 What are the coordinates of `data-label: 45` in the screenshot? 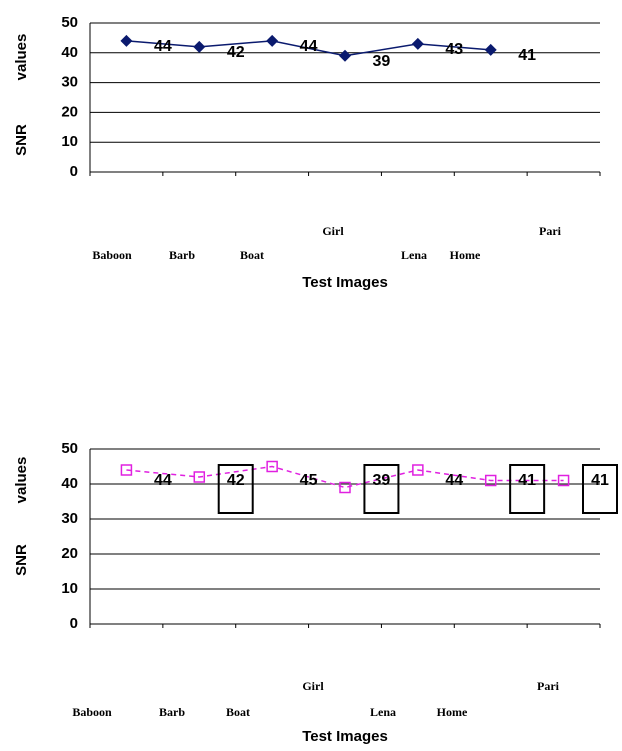 It's located at (309, 480).